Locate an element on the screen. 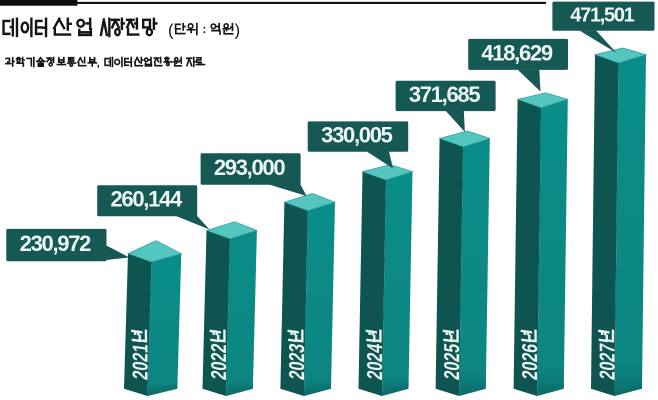  svg-text: 2023 is located at coordinates (298, 361).